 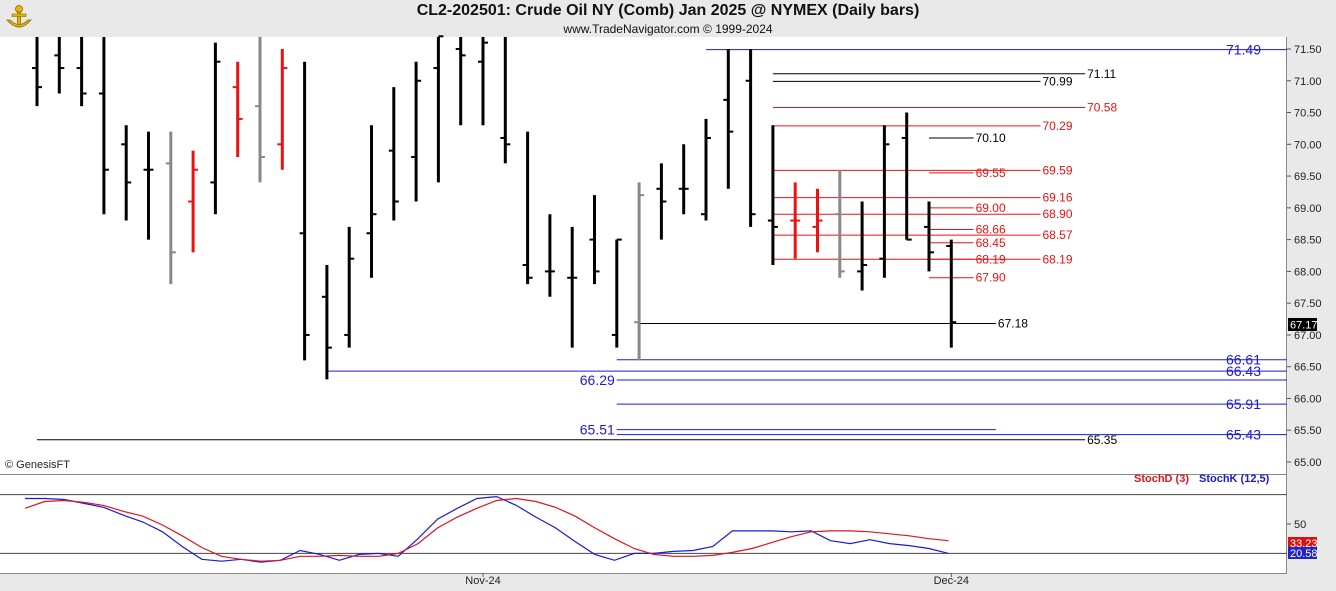 What do you see at coordinates (1308, 241) in the screenshot?
I see `price-tick-label: 68.50` at bounding box center [1308, 241].